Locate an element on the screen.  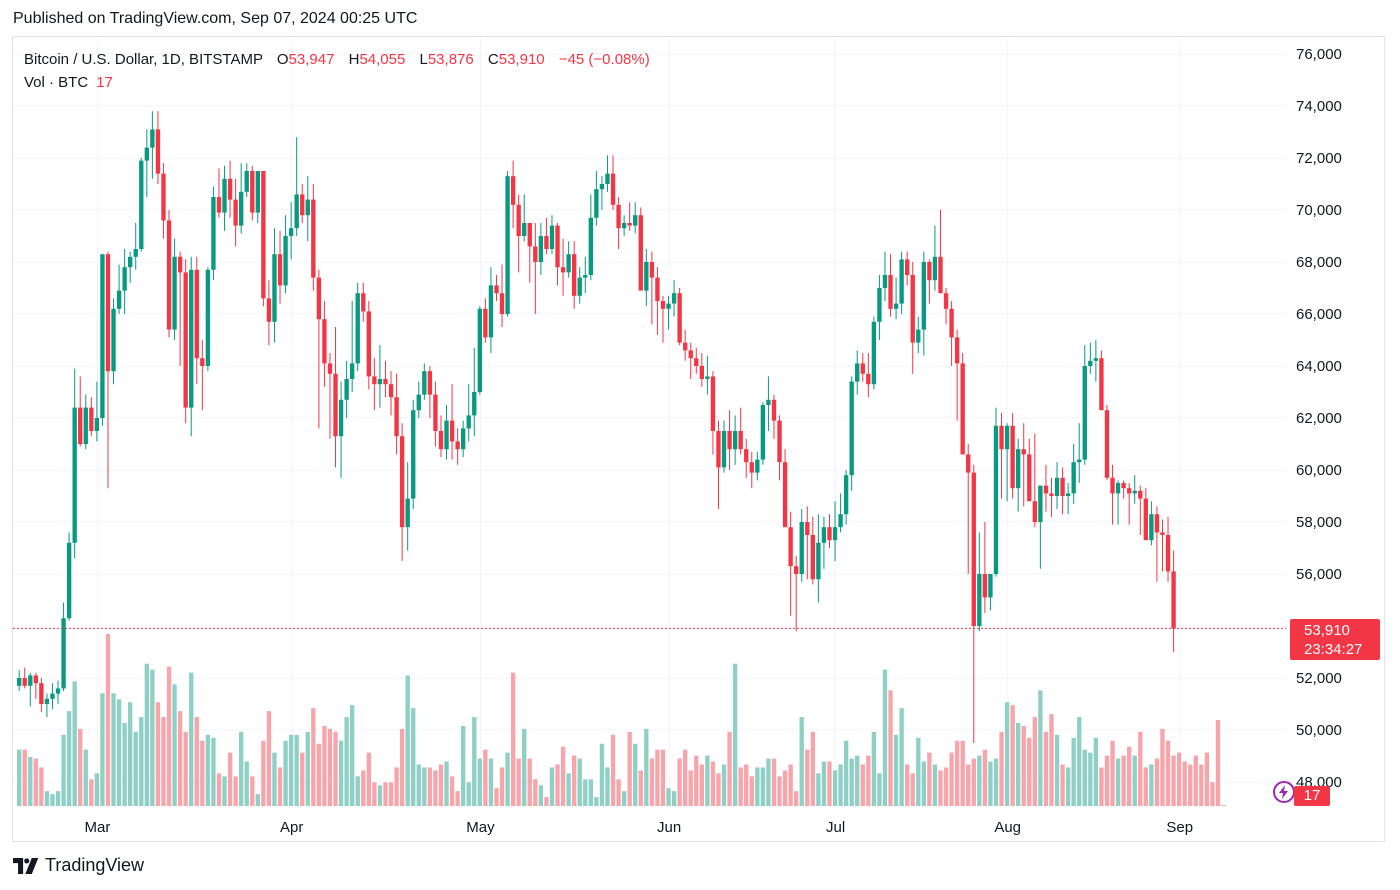
x-tick-label: Jul is located at coordinates (835, 827).